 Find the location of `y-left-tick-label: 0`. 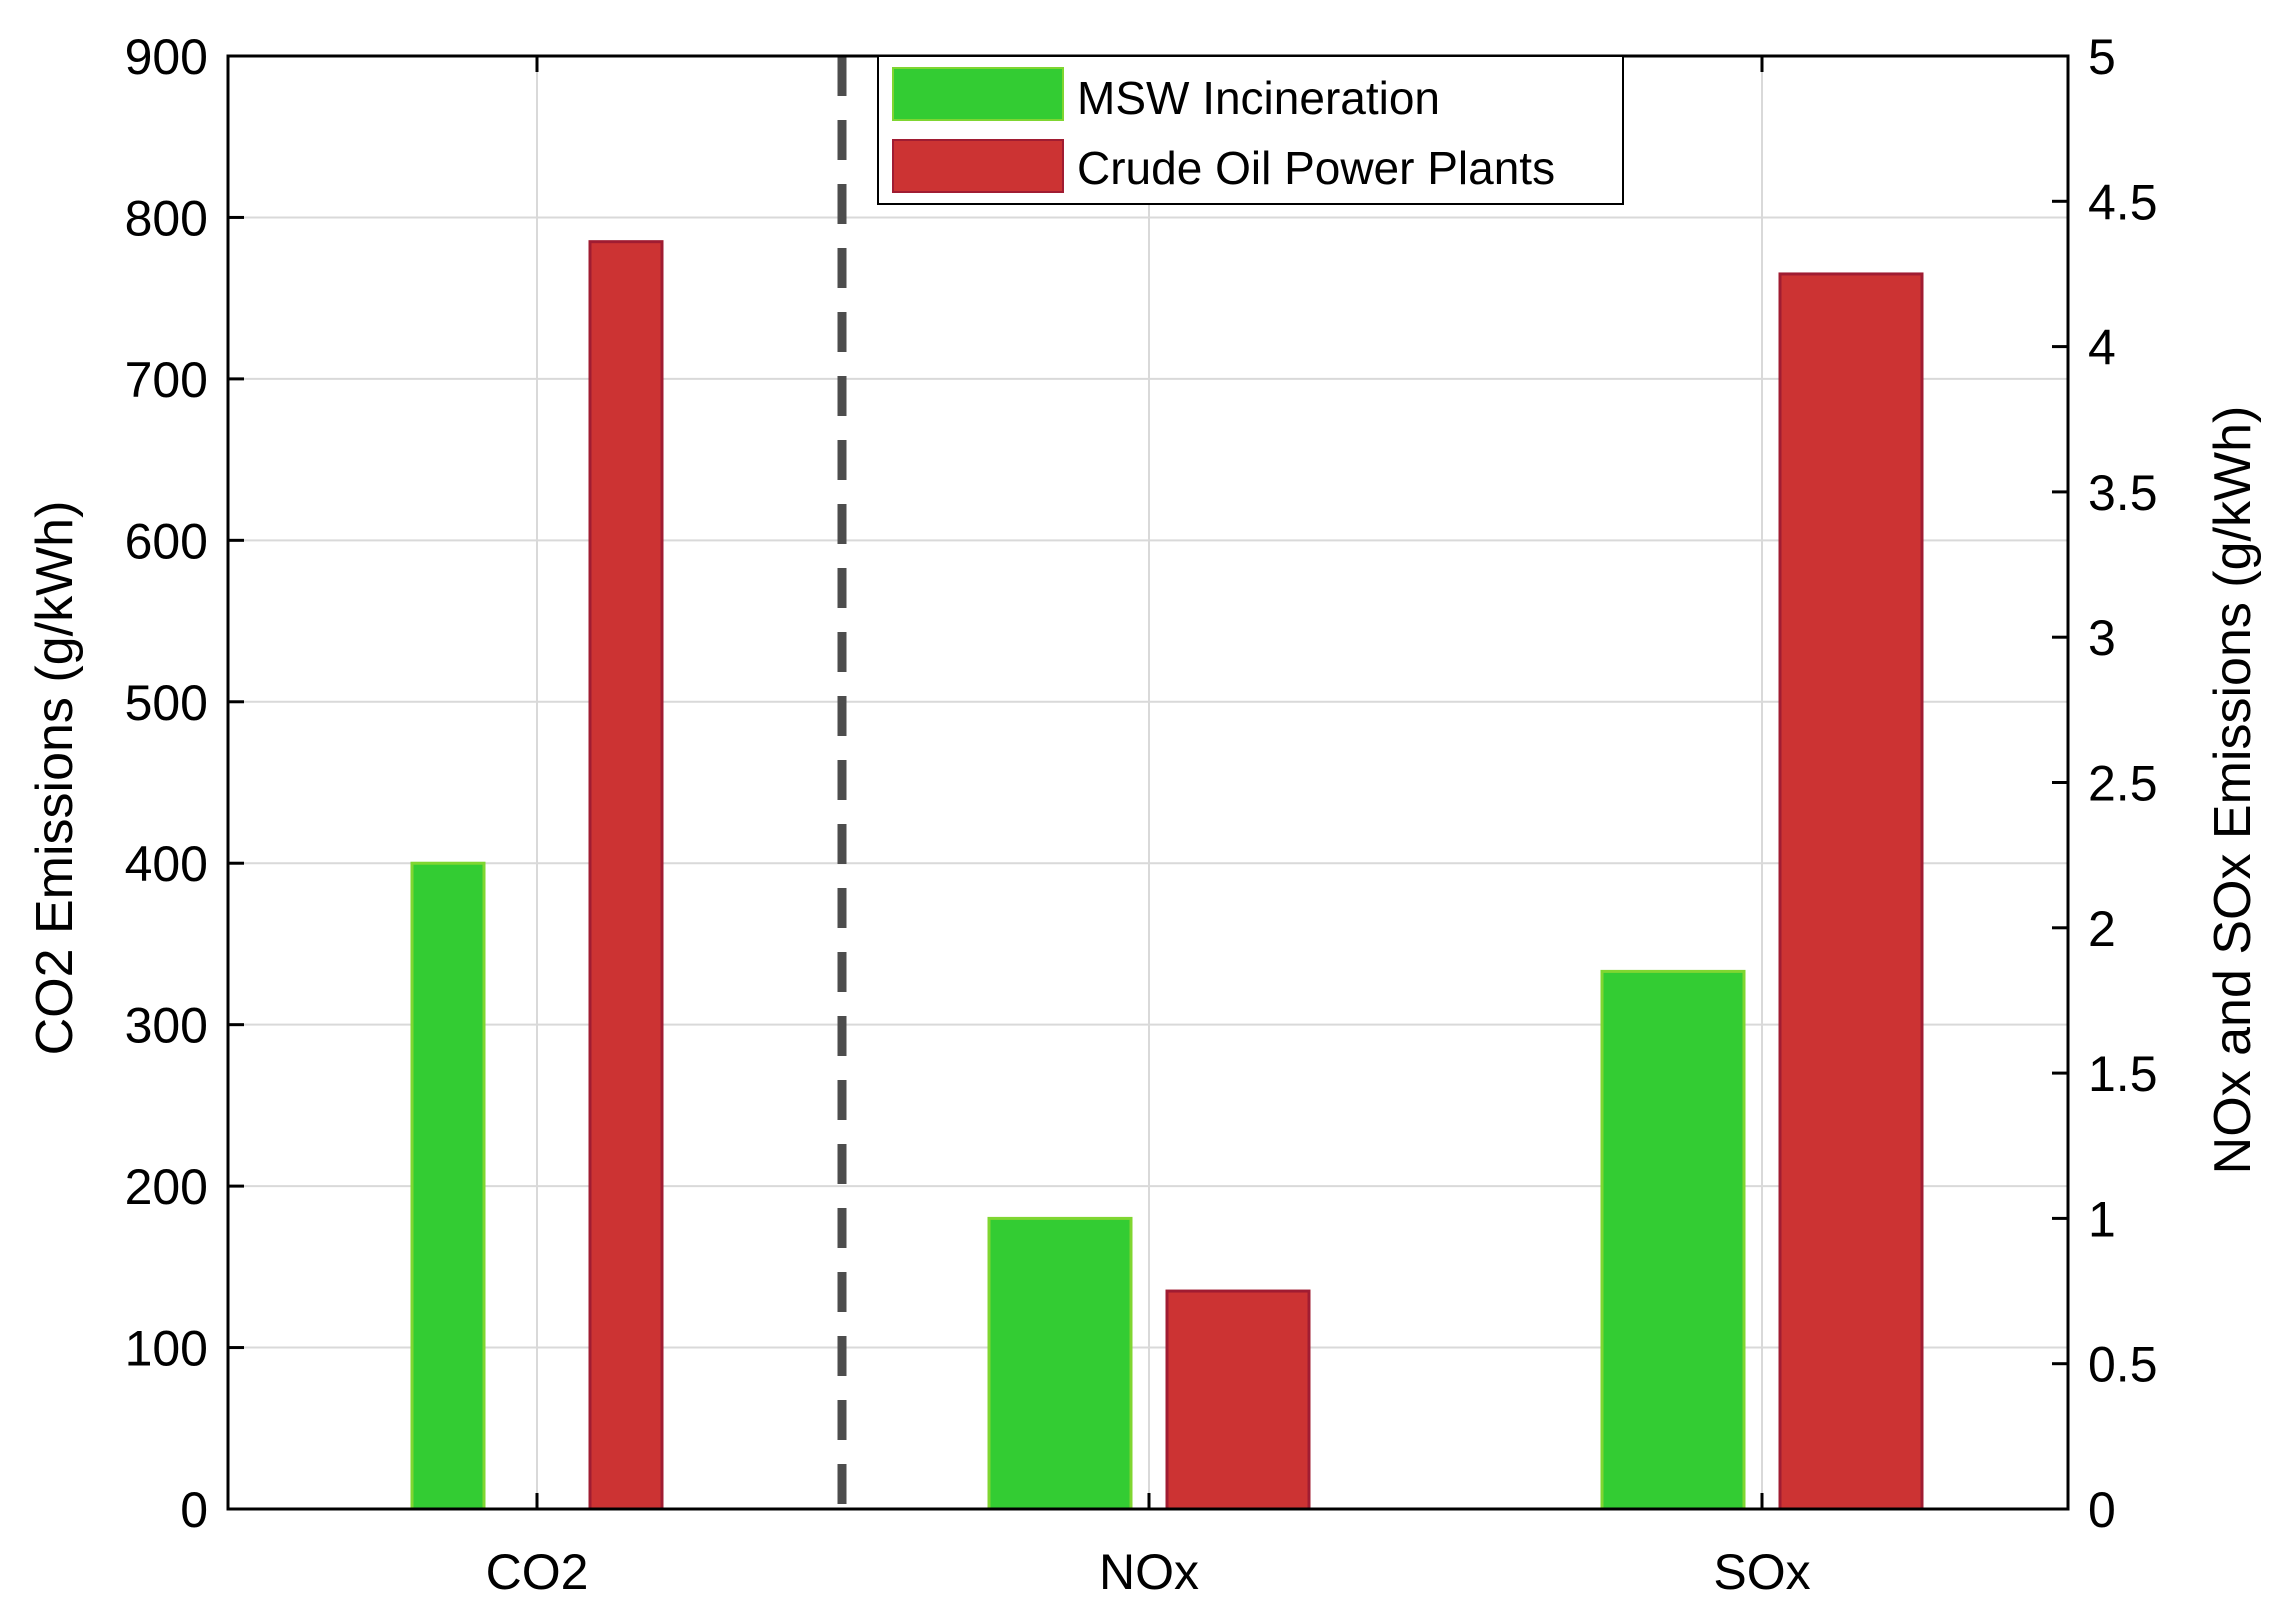

y-left-tick-label: 0 is located at coordinates (194, 1510).